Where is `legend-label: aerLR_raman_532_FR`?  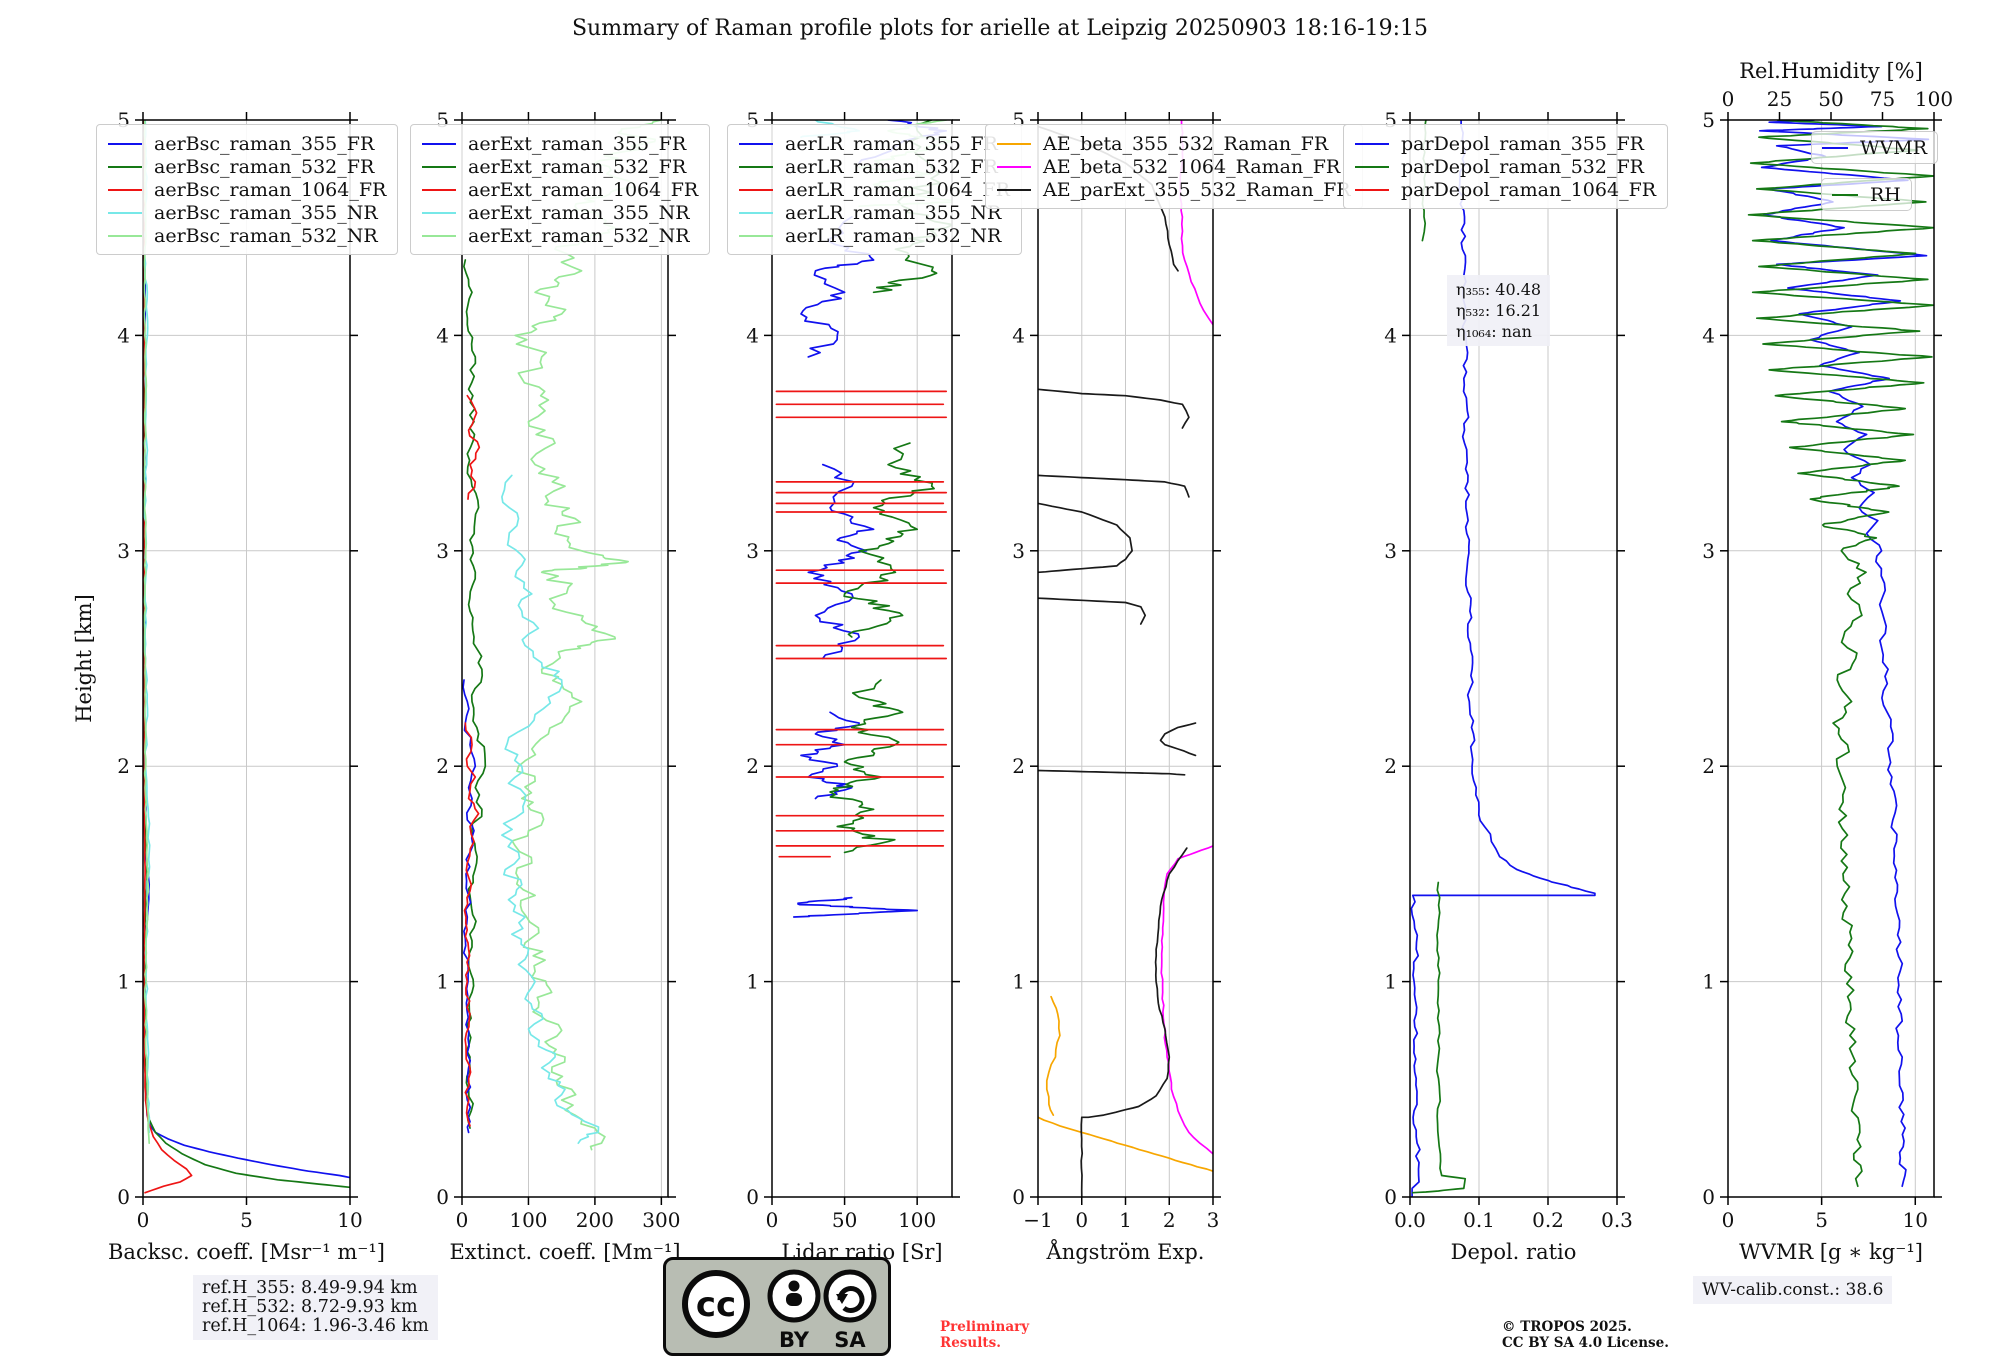 legend-label: aerLR_raman_532_FR is located at coordinates (891, 166).